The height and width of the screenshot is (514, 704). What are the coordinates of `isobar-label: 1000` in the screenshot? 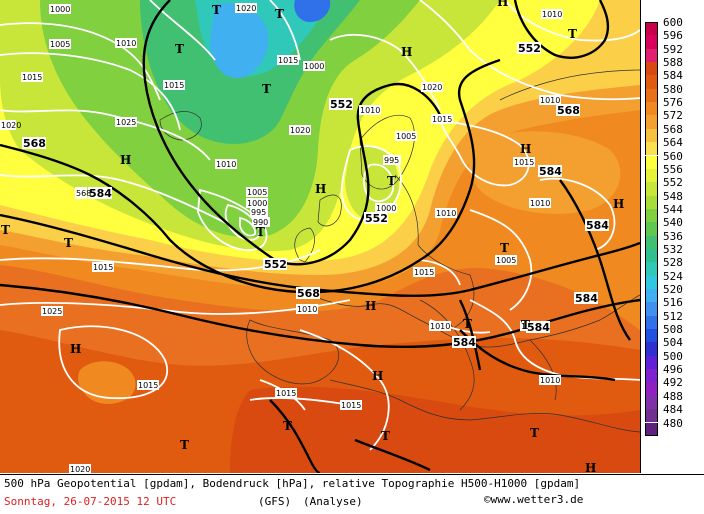 It's located at (60, 9).